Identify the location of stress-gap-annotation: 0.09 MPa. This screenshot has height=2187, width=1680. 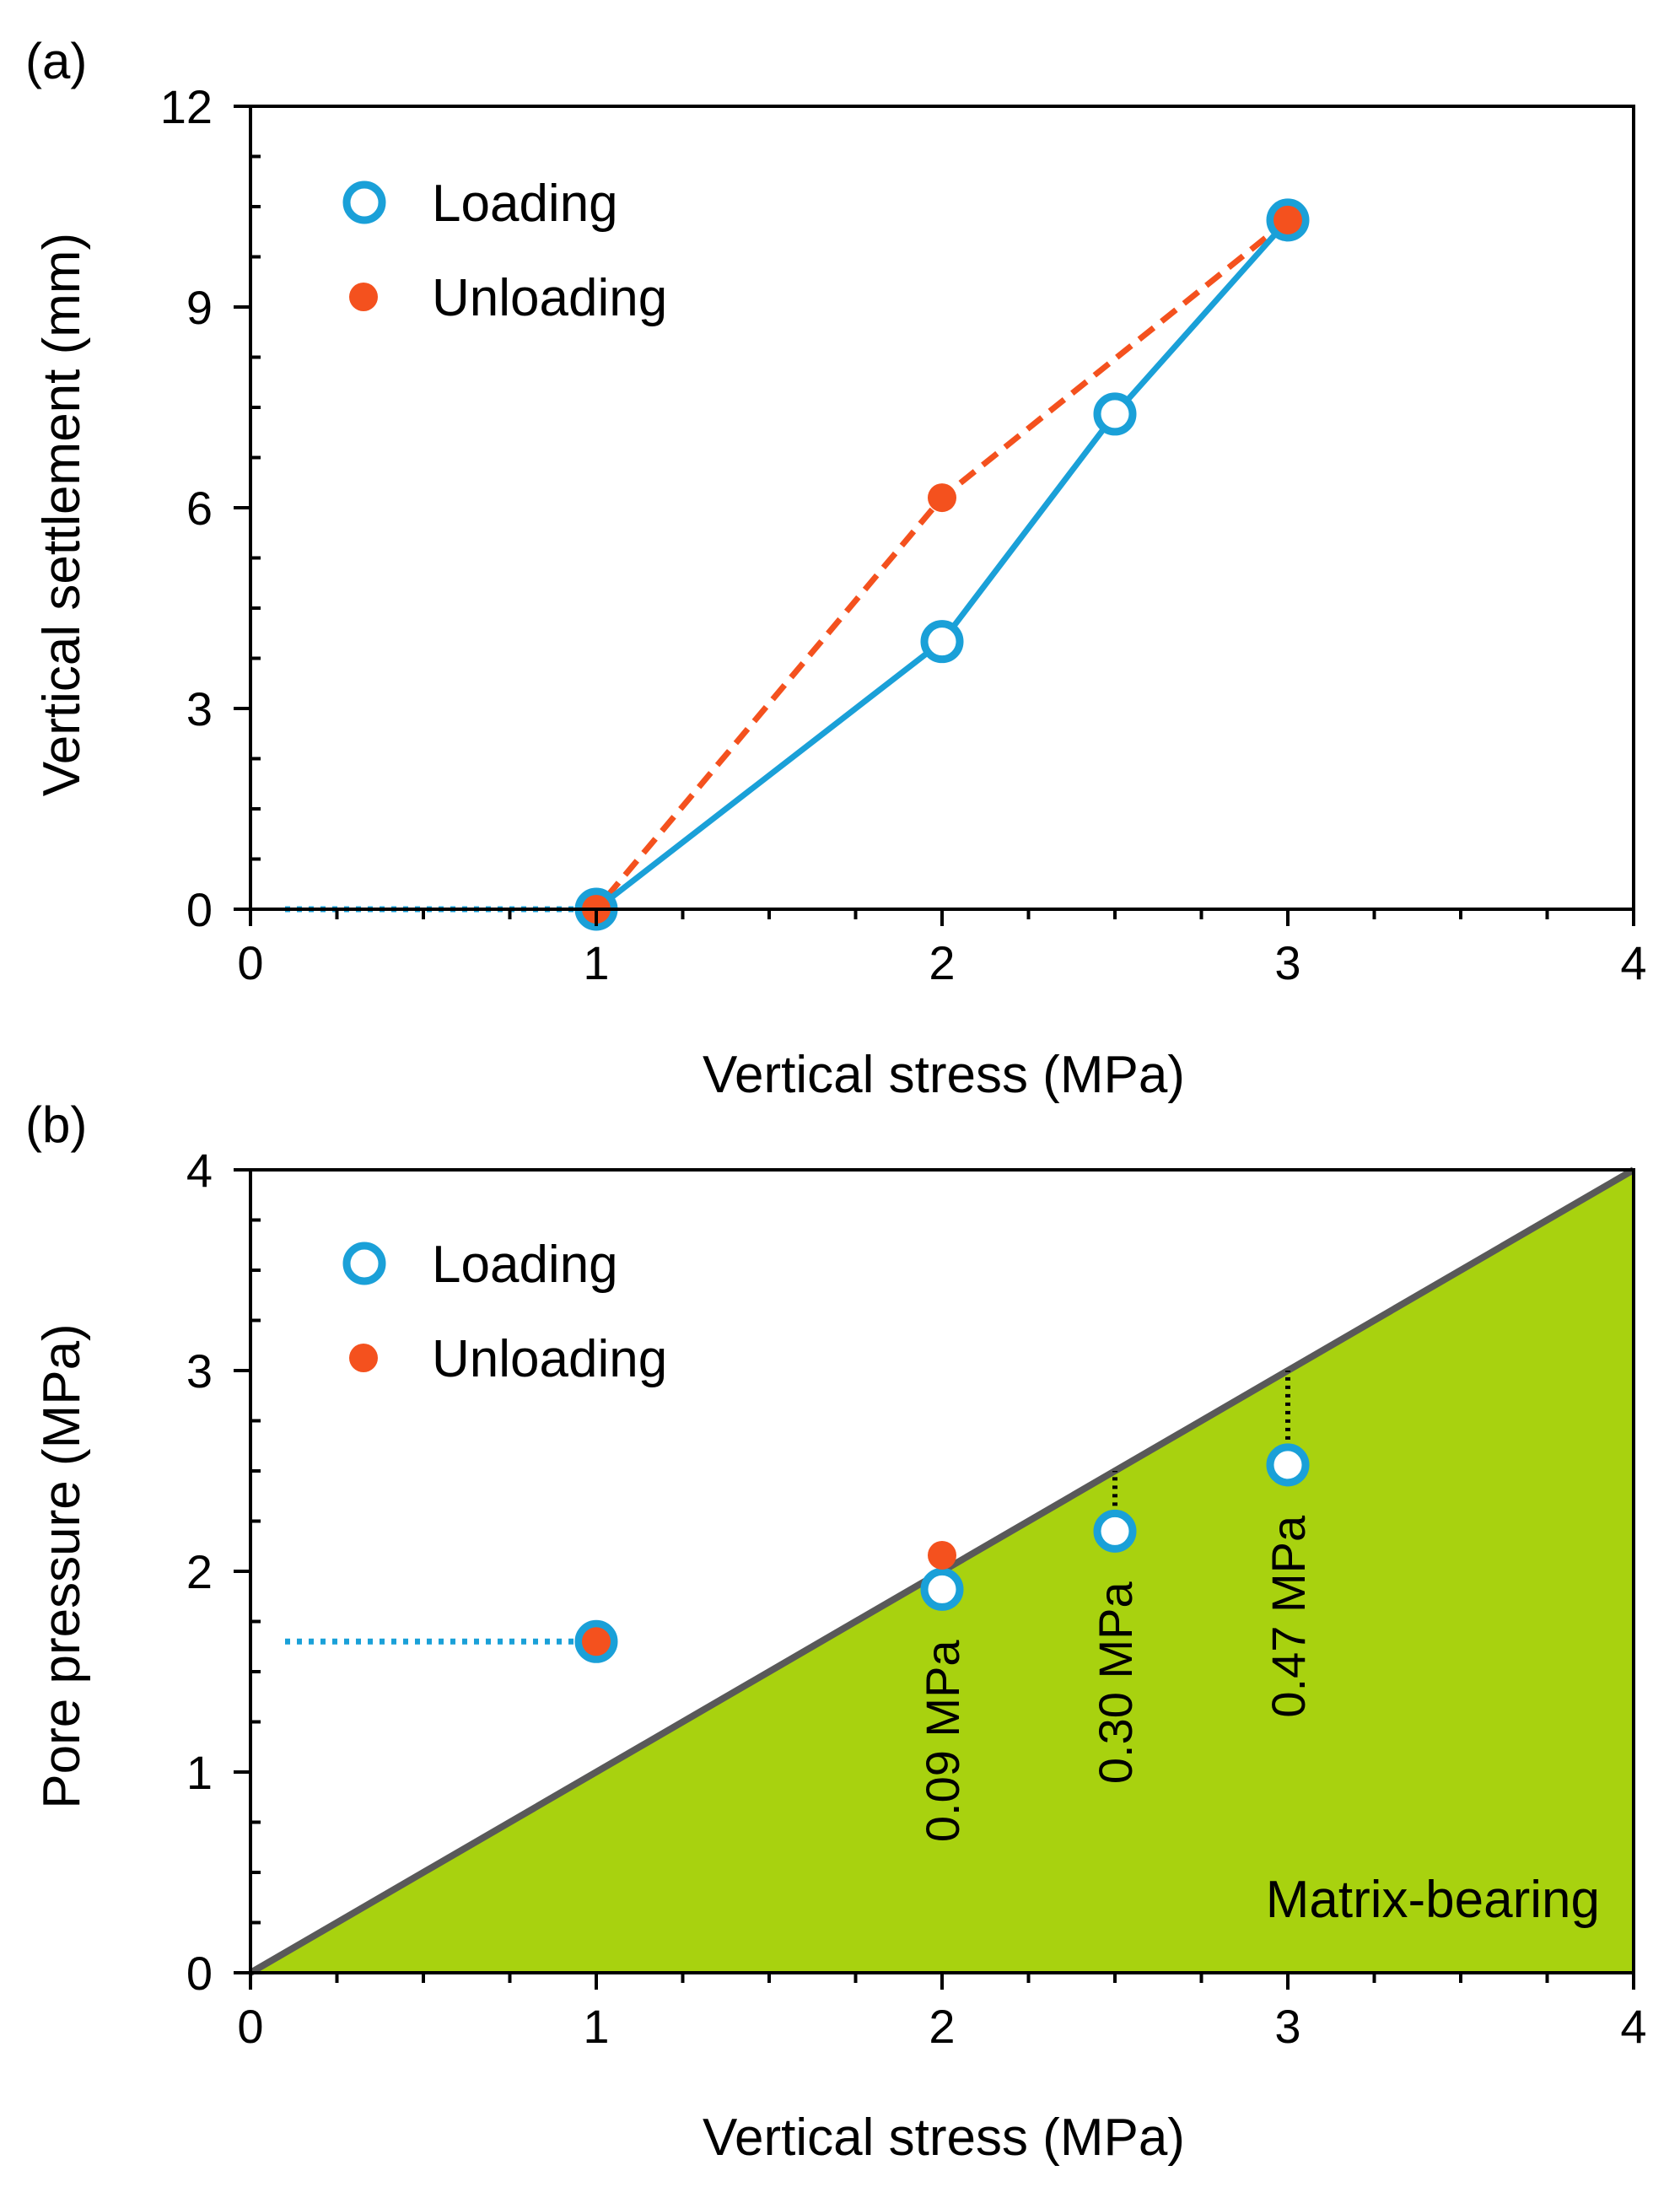
(942, 1742).